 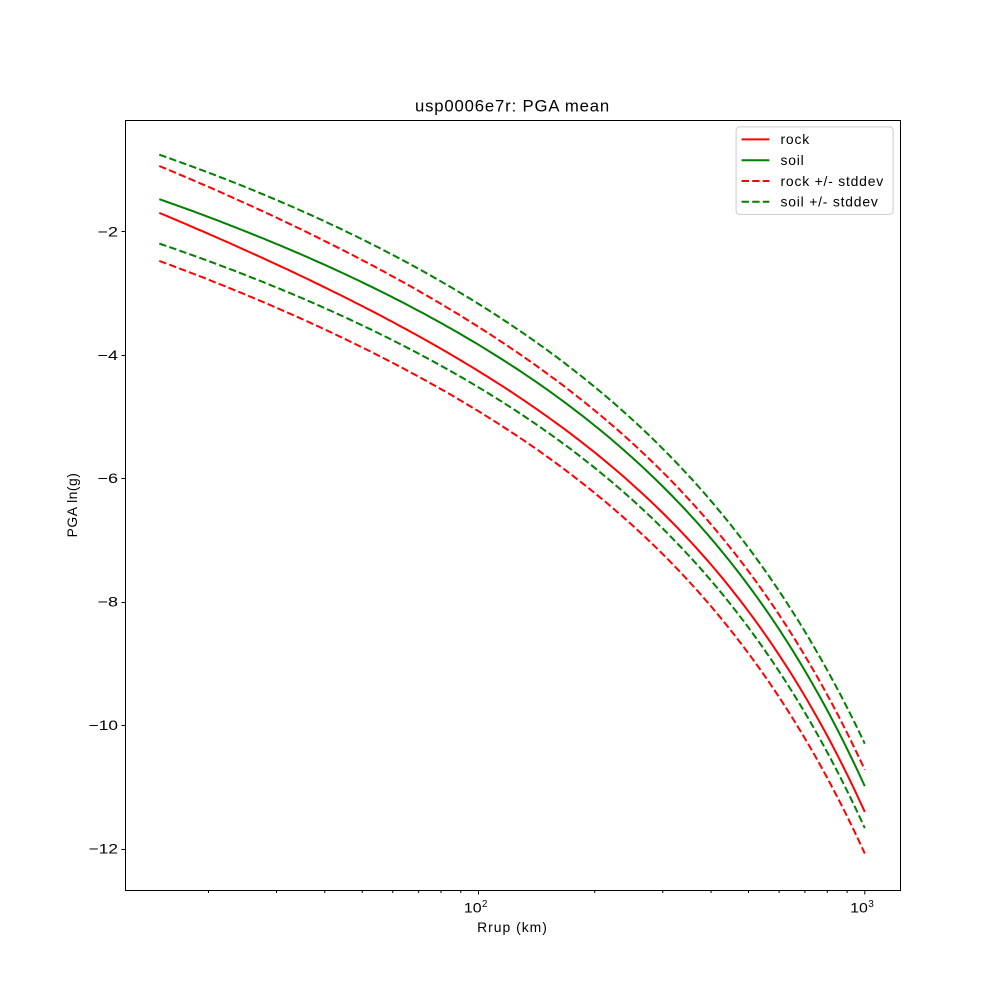 What do you see at coordinates (108, 478) in the screenshot?
I see `svg-text: −6` at bounding box center [108, 478].